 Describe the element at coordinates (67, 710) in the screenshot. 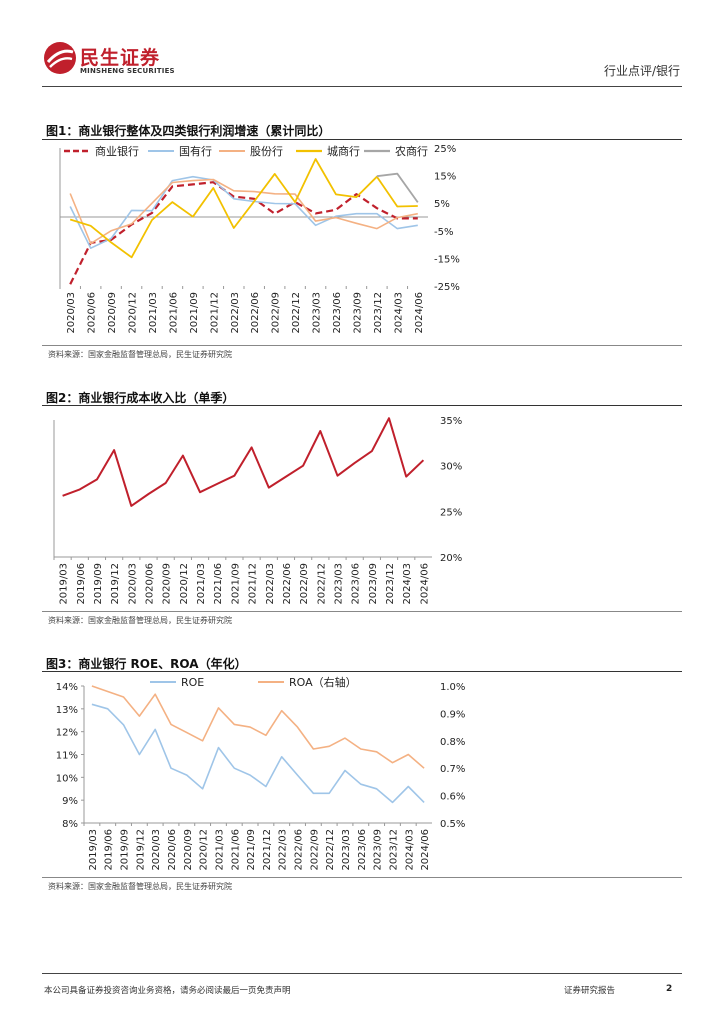

I see `y-tick-label-left: 13%` at that location.